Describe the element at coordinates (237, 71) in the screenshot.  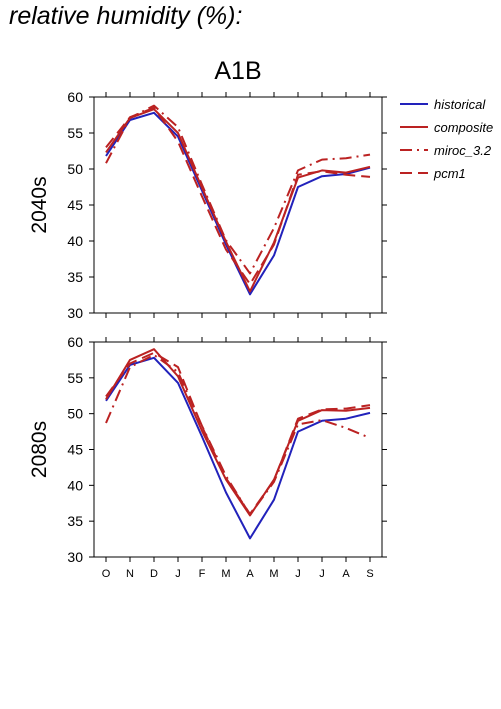
I see `chart-title: A1B` at that location.